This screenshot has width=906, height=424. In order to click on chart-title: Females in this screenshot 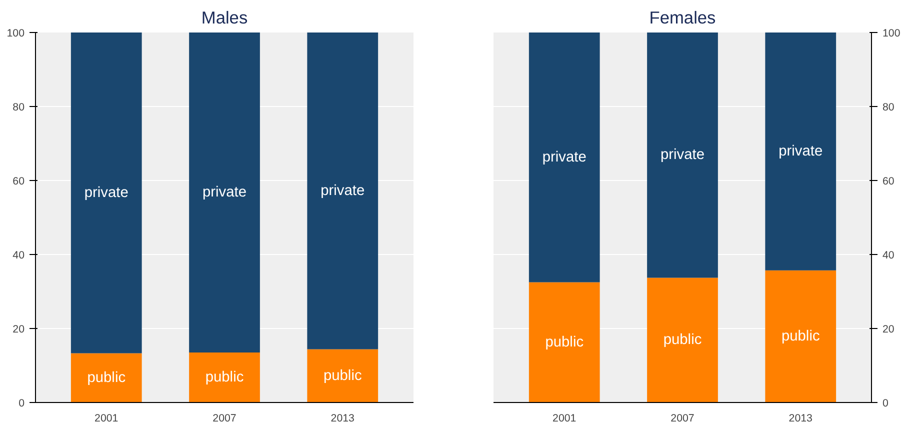, I will do `click(682, 18)`.